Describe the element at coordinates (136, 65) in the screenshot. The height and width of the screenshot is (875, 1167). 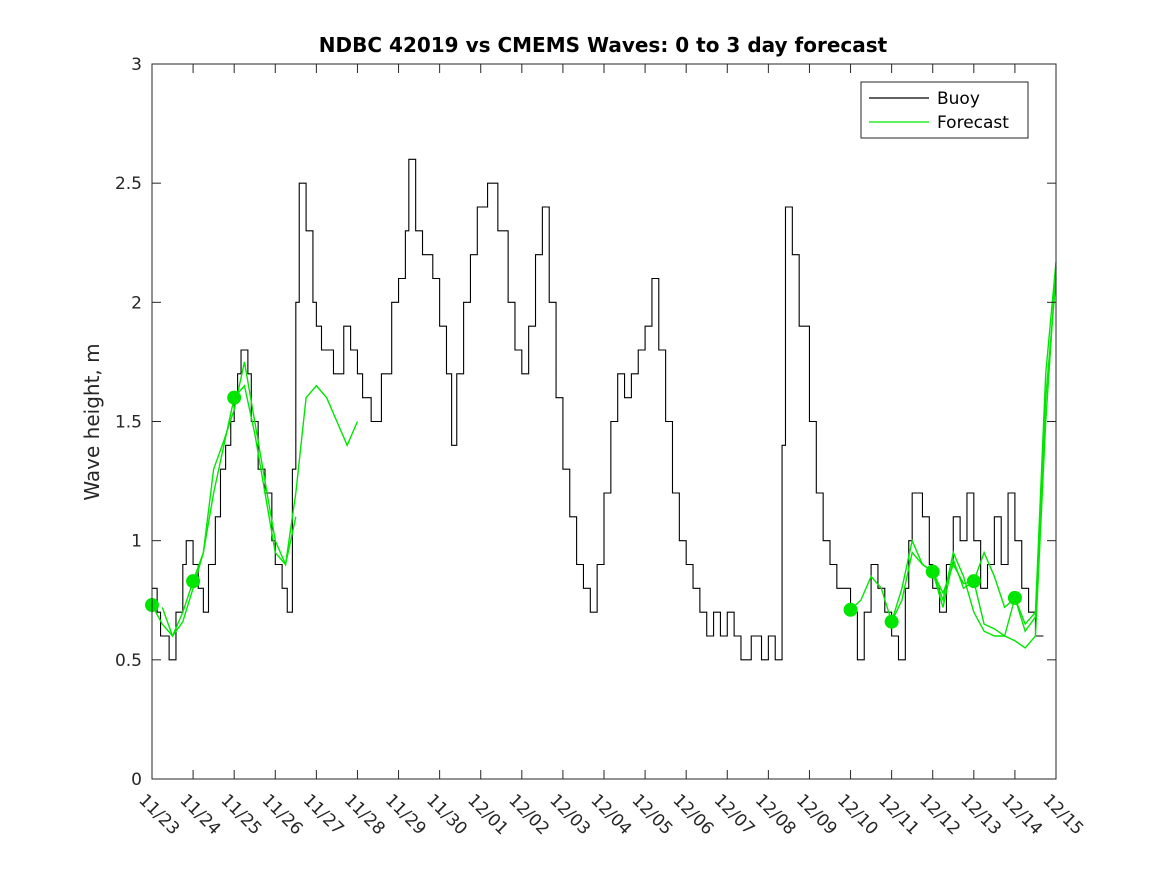
I see `y-tick-label: 3` at that location.